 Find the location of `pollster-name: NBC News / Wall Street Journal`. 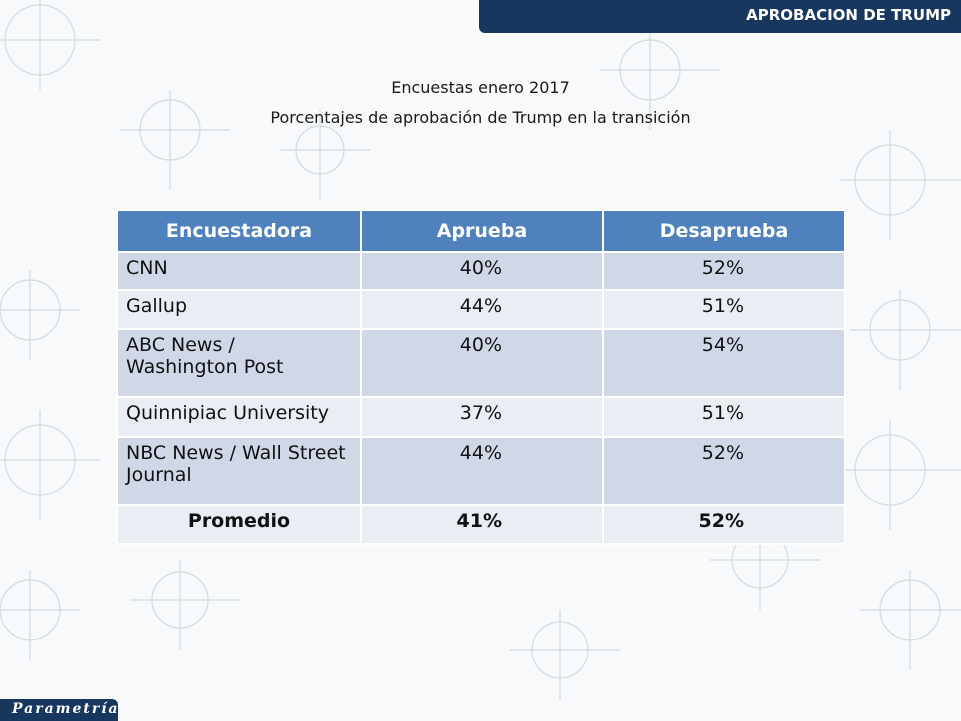

pollster-name: NBC News / Wall Street Journal is located at coordinates (239, 471).